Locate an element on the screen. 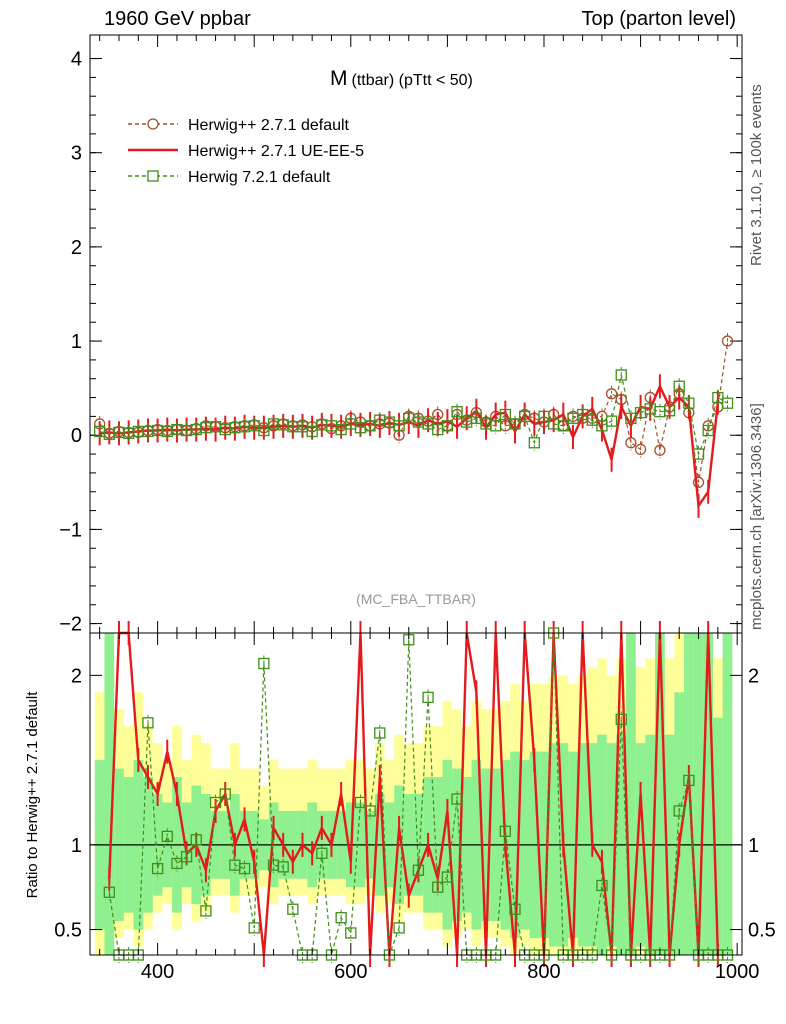 This screenshot has height=1024, width=786. legend-label: Herwig++ 2.7.1 default is located at coordinates (269, 125).